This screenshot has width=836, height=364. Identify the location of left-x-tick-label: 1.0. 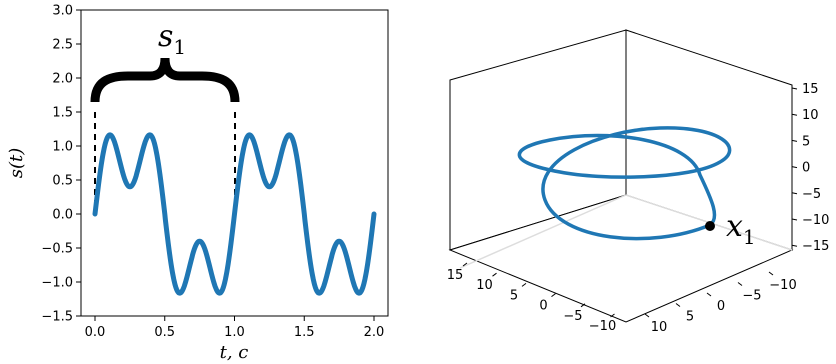
(234, 332).